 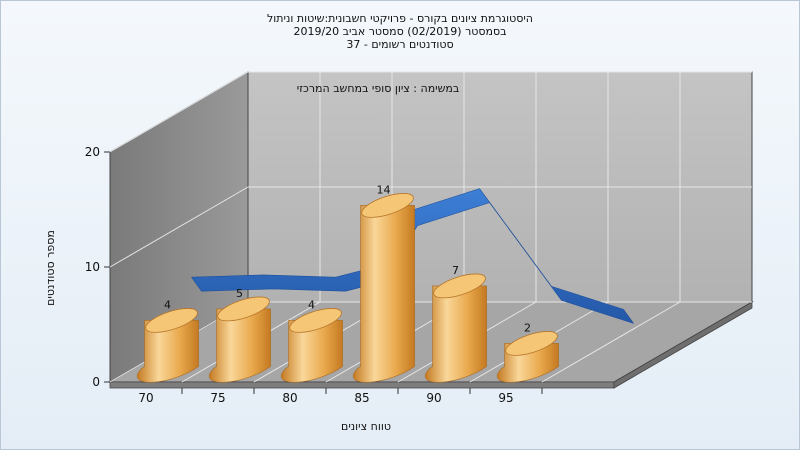 I want to click on x-tick-label: 90, so click(x=433, y=398).